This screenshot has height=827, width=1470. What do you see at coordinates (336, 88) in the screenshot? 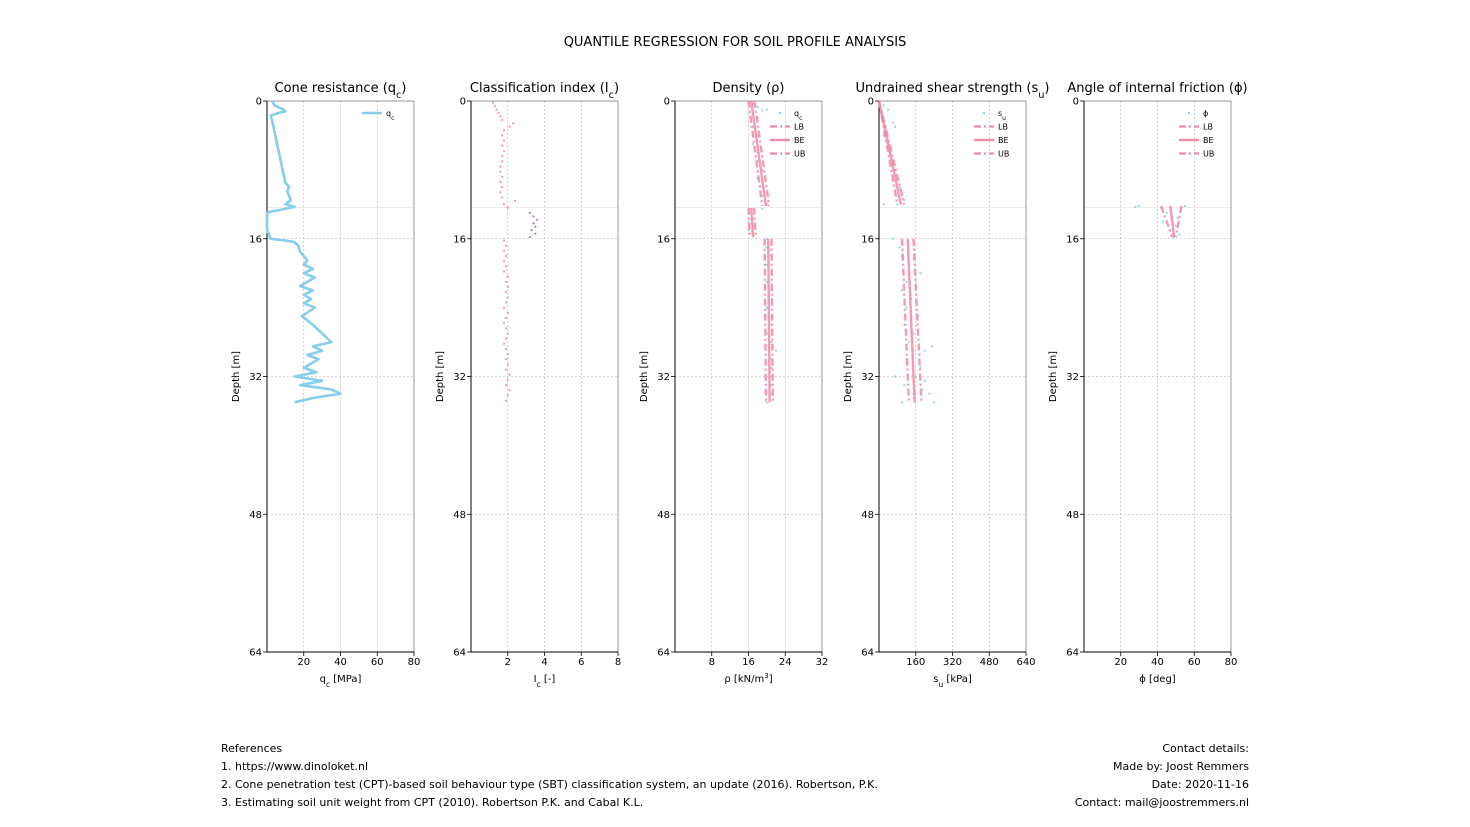
I see `panel-title-main: Cone resistance (q` at bounding box center [336, 88].